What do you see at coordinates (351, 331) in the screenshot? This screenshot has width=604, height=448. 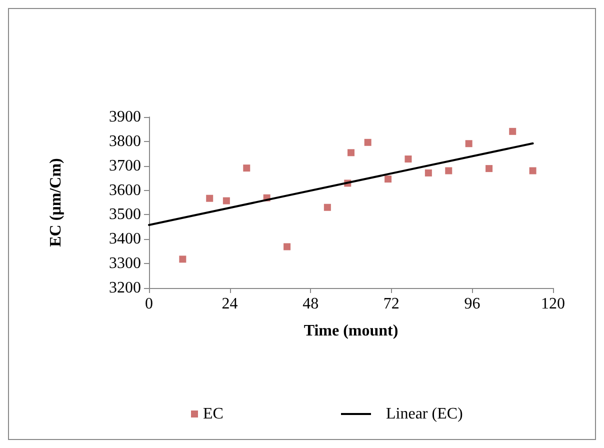 I see `x-axis-title: Time (mount)` at bounding box center [351, 331].